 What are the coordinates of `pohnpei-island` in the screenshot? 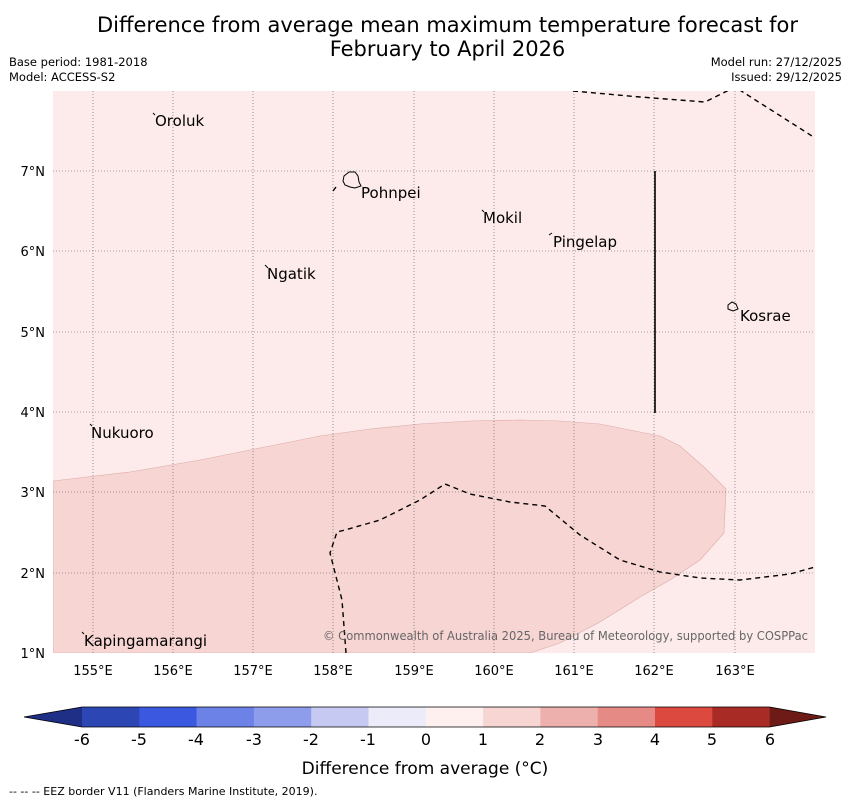 It's located at (352, 180).